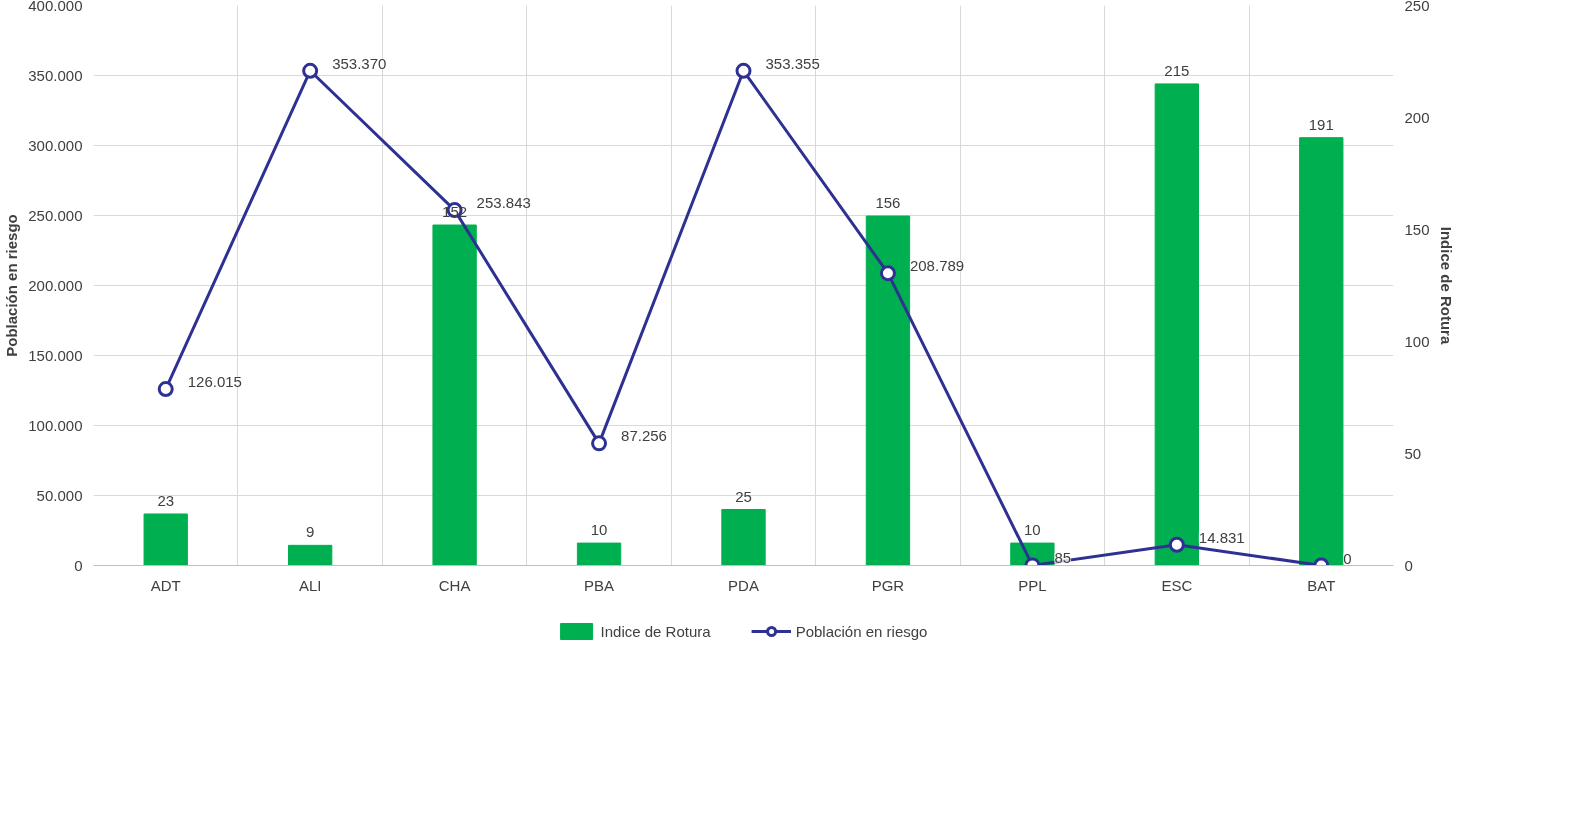 The width and height of the screenshot is (1585, 820). Describe the element at coordinates (1417, 117) in the screenshot. I see `y2-tick-label: 200` at that location.